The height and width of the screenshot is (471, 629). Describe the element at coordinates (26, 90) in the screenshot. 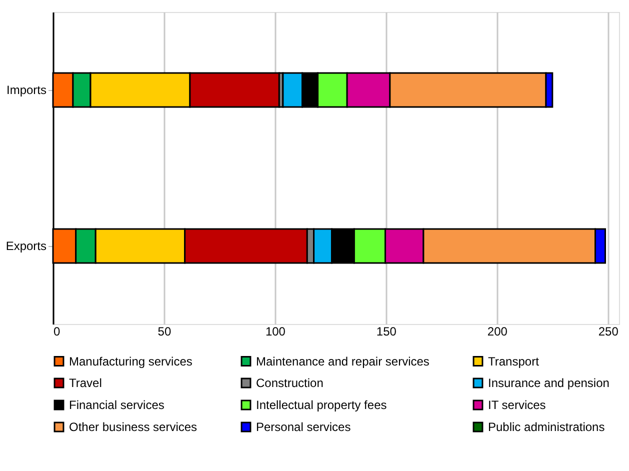

I see `y-tick-label: Imports` at that location.